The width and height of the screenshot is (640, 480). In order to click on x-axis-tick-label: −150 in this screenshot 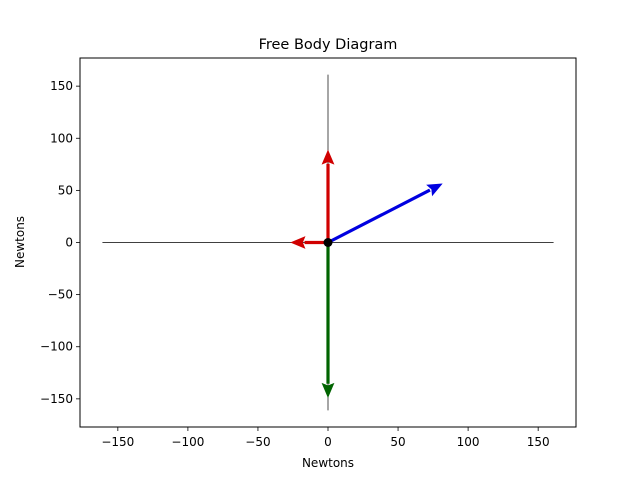, I will do `click(117, 442)`.